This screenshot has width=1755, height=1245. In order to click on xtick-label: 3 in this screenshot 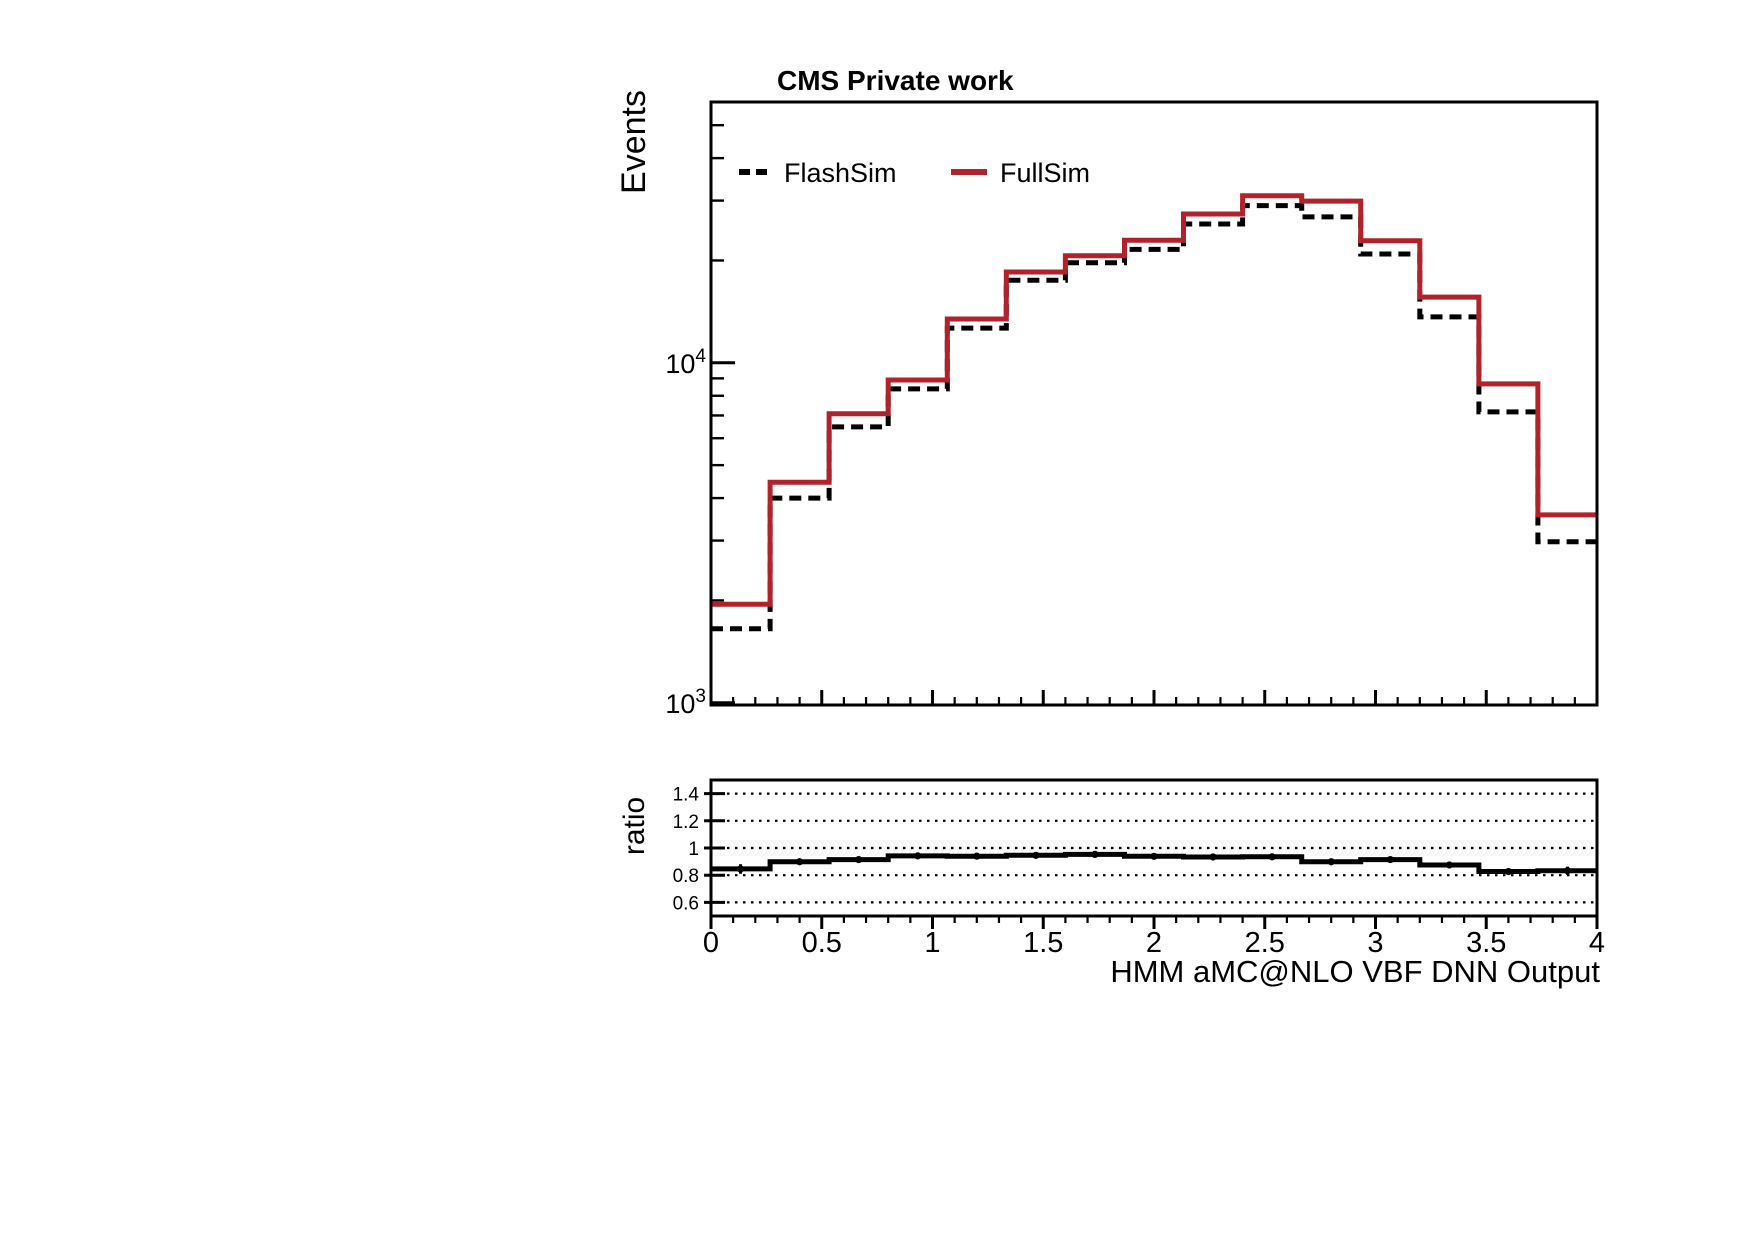, I will do `click(1375, 943)`.